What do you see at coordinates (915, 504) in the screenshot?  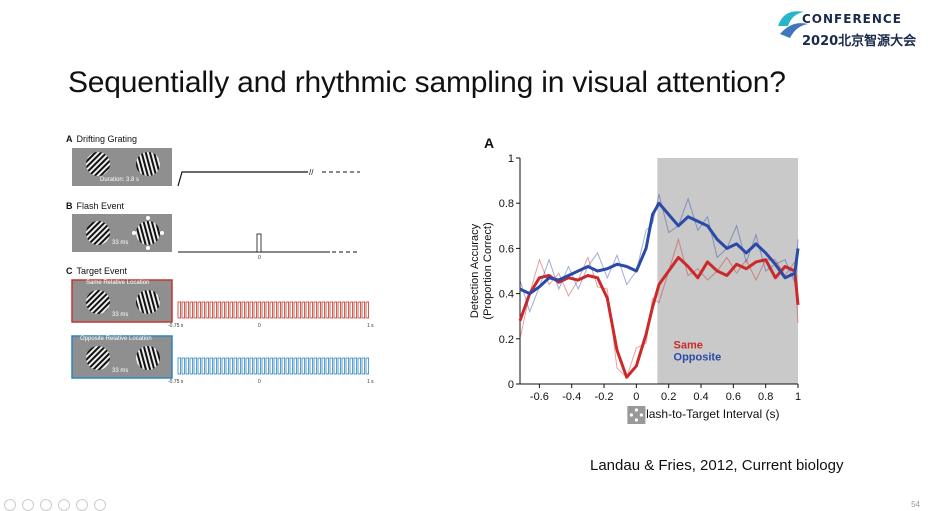 I see `page-number: 54` at bounding box center [915, 504].